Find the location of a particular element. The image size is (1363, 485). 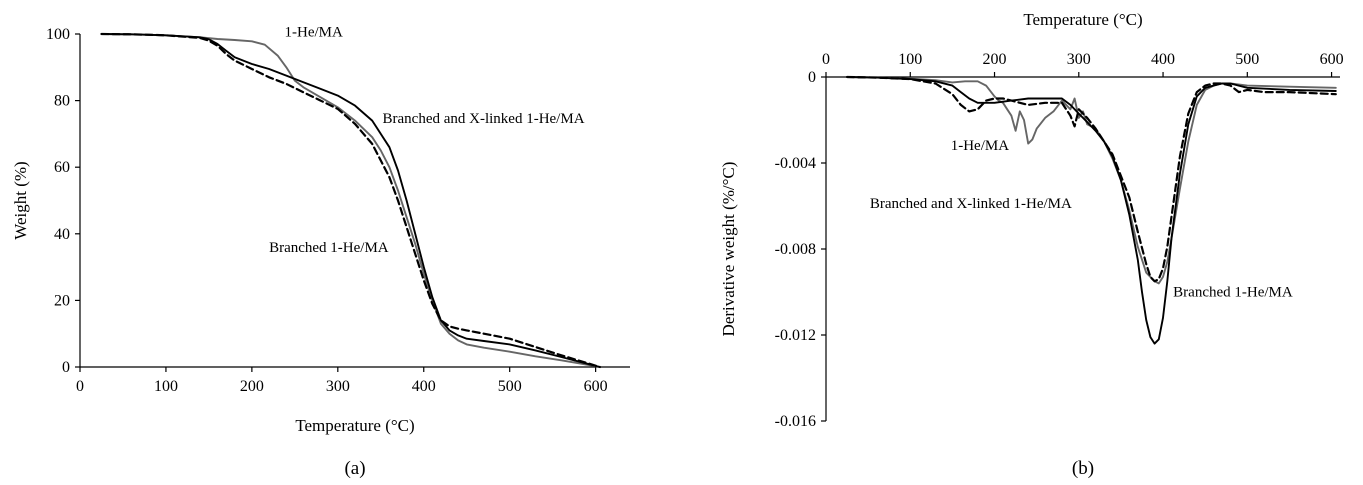

y-tick-label: -0.012 is located at coordinates (795, 335).